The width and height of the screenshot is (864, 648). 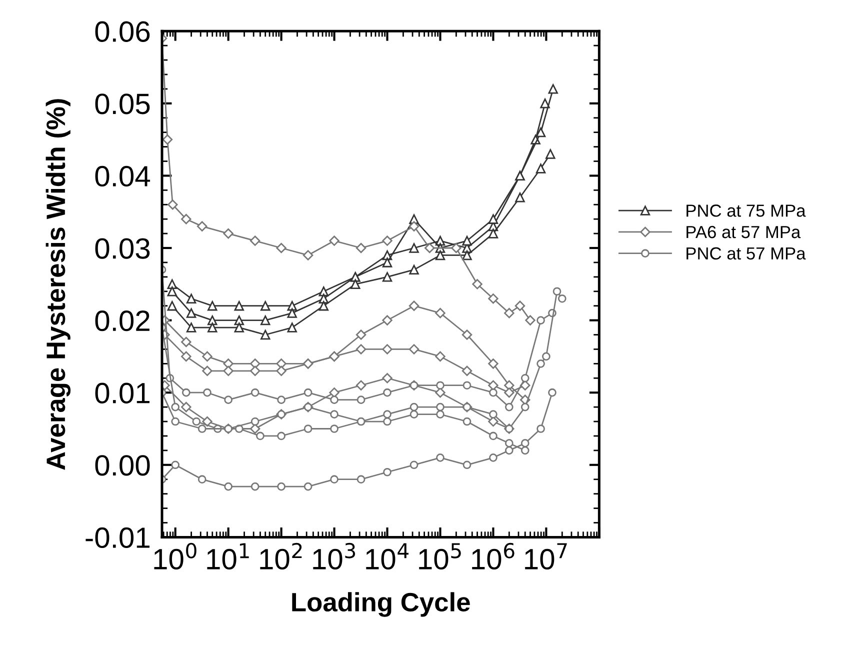 What do you see at coordinates (175, 556) in the screenshot?
I see `x-tick-label: 10$^{0}$` at bounding box center [175, 556].